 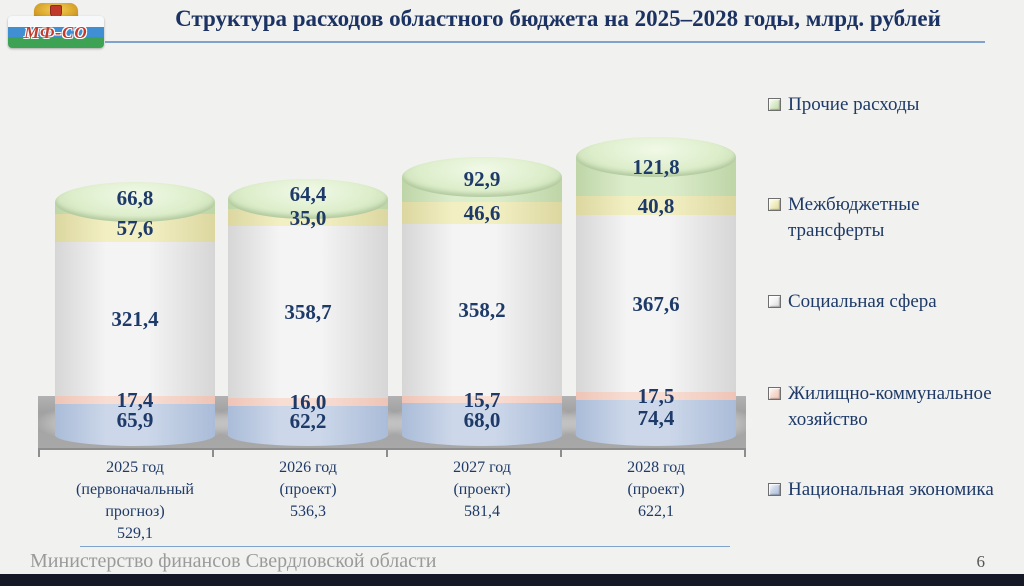 I want to click on value-label-other-expenses: 121,8, so click(x=656, y=166).